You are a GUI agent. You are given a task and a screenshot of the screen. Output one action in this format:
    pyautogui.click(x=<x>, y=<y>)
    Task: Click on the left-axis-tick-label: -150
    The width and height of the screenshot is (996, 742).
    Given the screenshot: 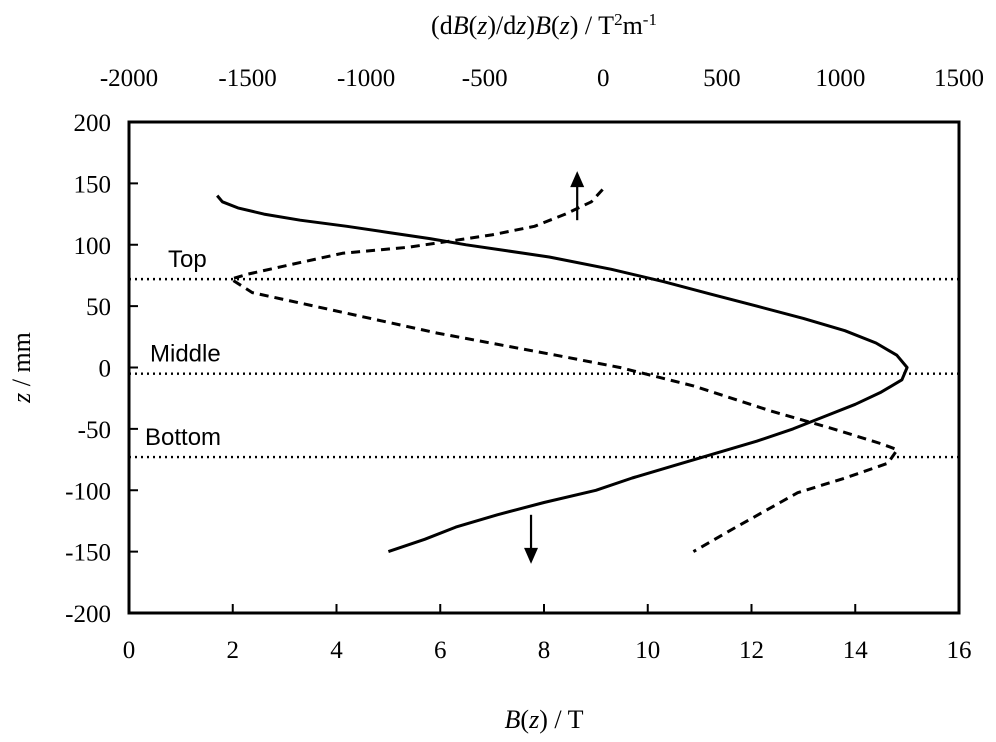 What is the action you would take?
    pyautogui.click(x=88, y=553)
    